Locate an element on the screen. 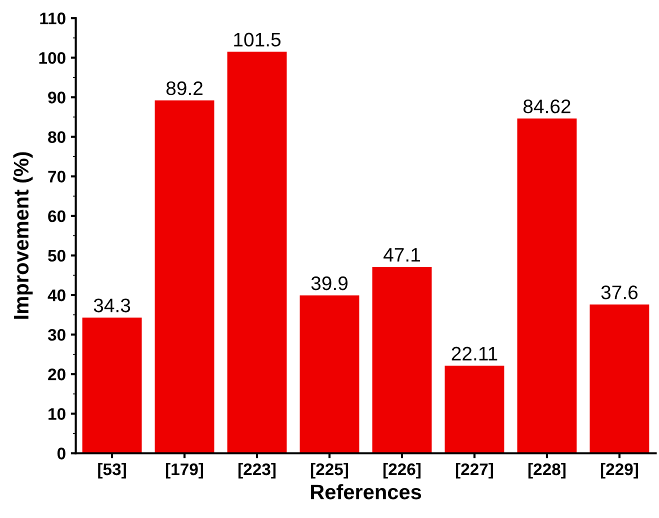  x-axis-title: References is located at coordinates (366, 492).